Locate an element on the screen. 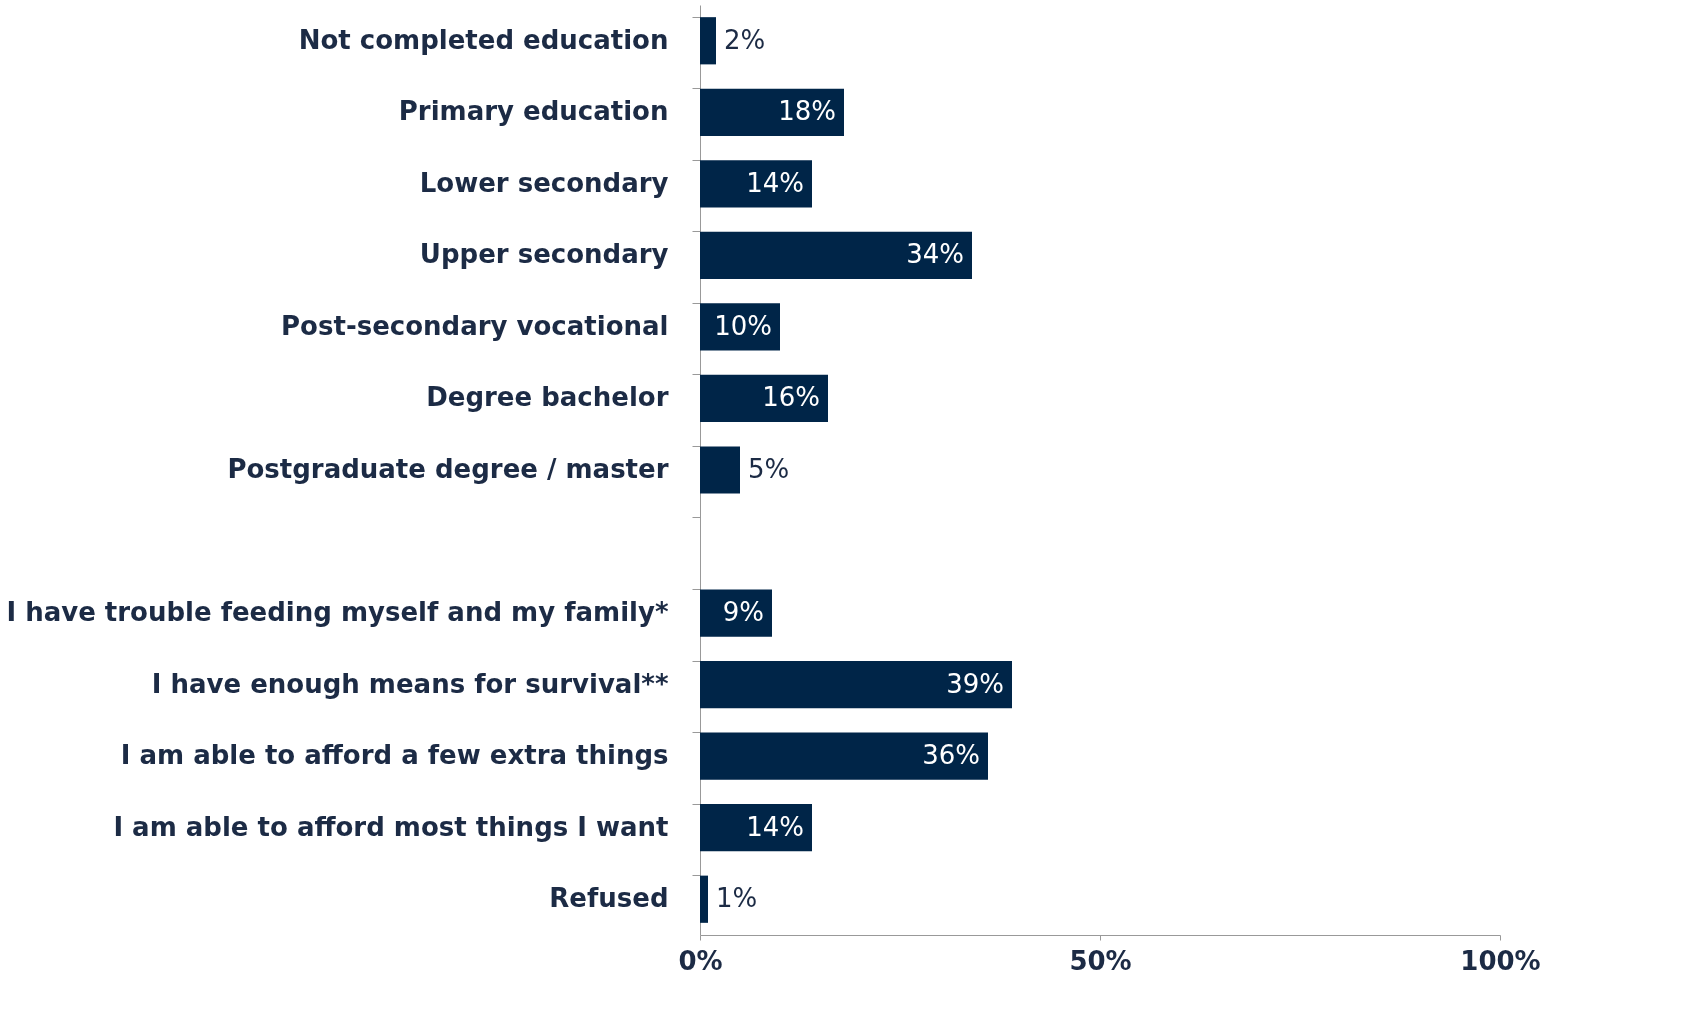 Image resolution: width=1688 pixels, height=1023 pixels. y-tick-label: Lower secondary is located at coordinates (544, 182).